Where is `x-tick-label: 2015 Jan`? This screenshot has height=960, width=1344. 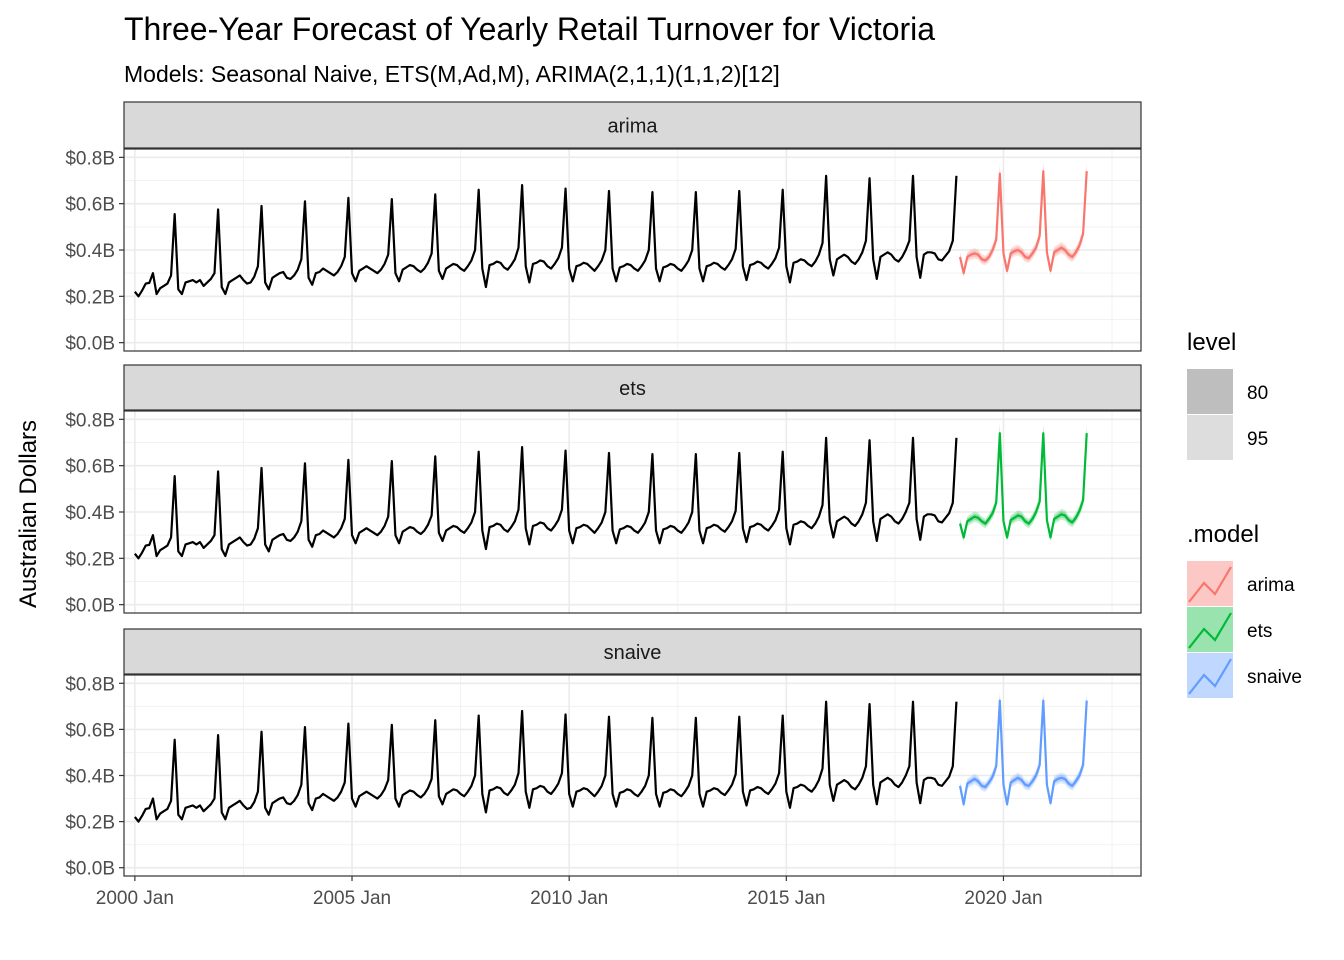 x-tick-label: 2015 Jan is located at coordinates (786, 898).